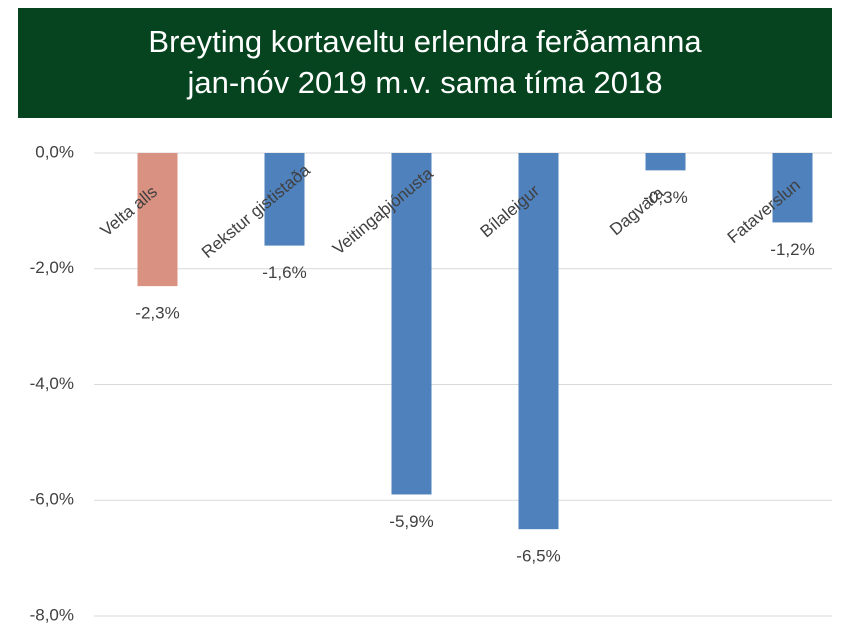 The height and width of the screenshot is (629, 849). I want to click on chart-title: jan-nóv 2019 m.v. sama tíma 2018, so click(424, 82).